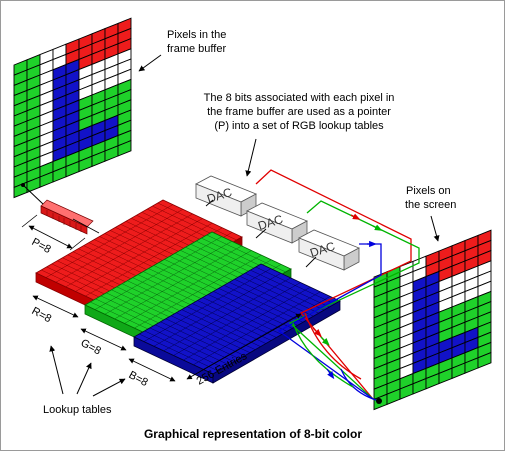 The height and width of the screenshot is (452, 505). Describe the element at coordinates (72, 108) in the screenshot. I see `frame-buffer-grid` at that location.